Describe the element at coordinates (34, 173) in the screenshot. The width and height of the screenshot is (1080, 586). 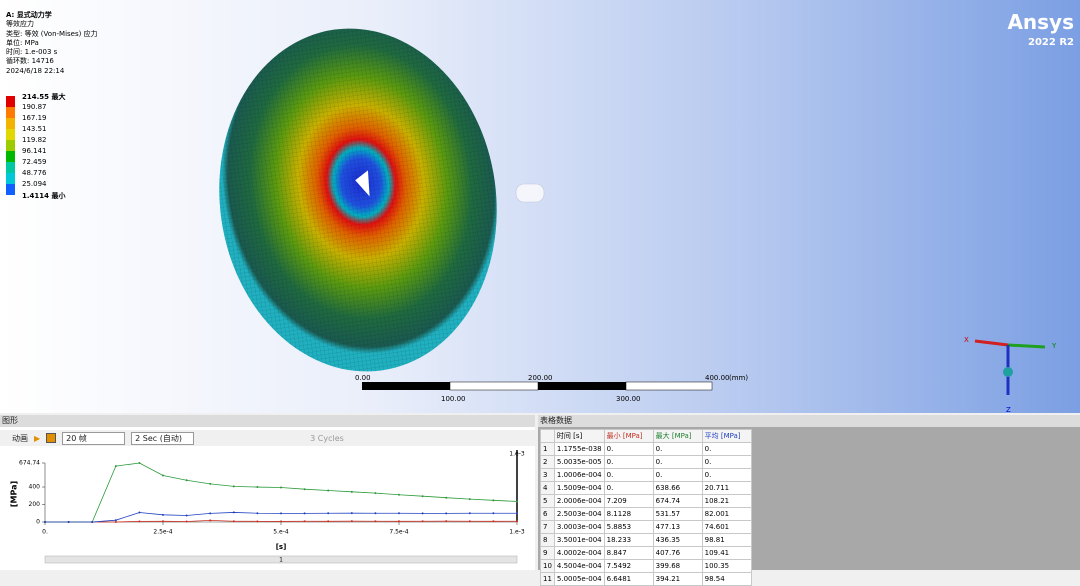
I see `legend-label: 48.776` at that location.